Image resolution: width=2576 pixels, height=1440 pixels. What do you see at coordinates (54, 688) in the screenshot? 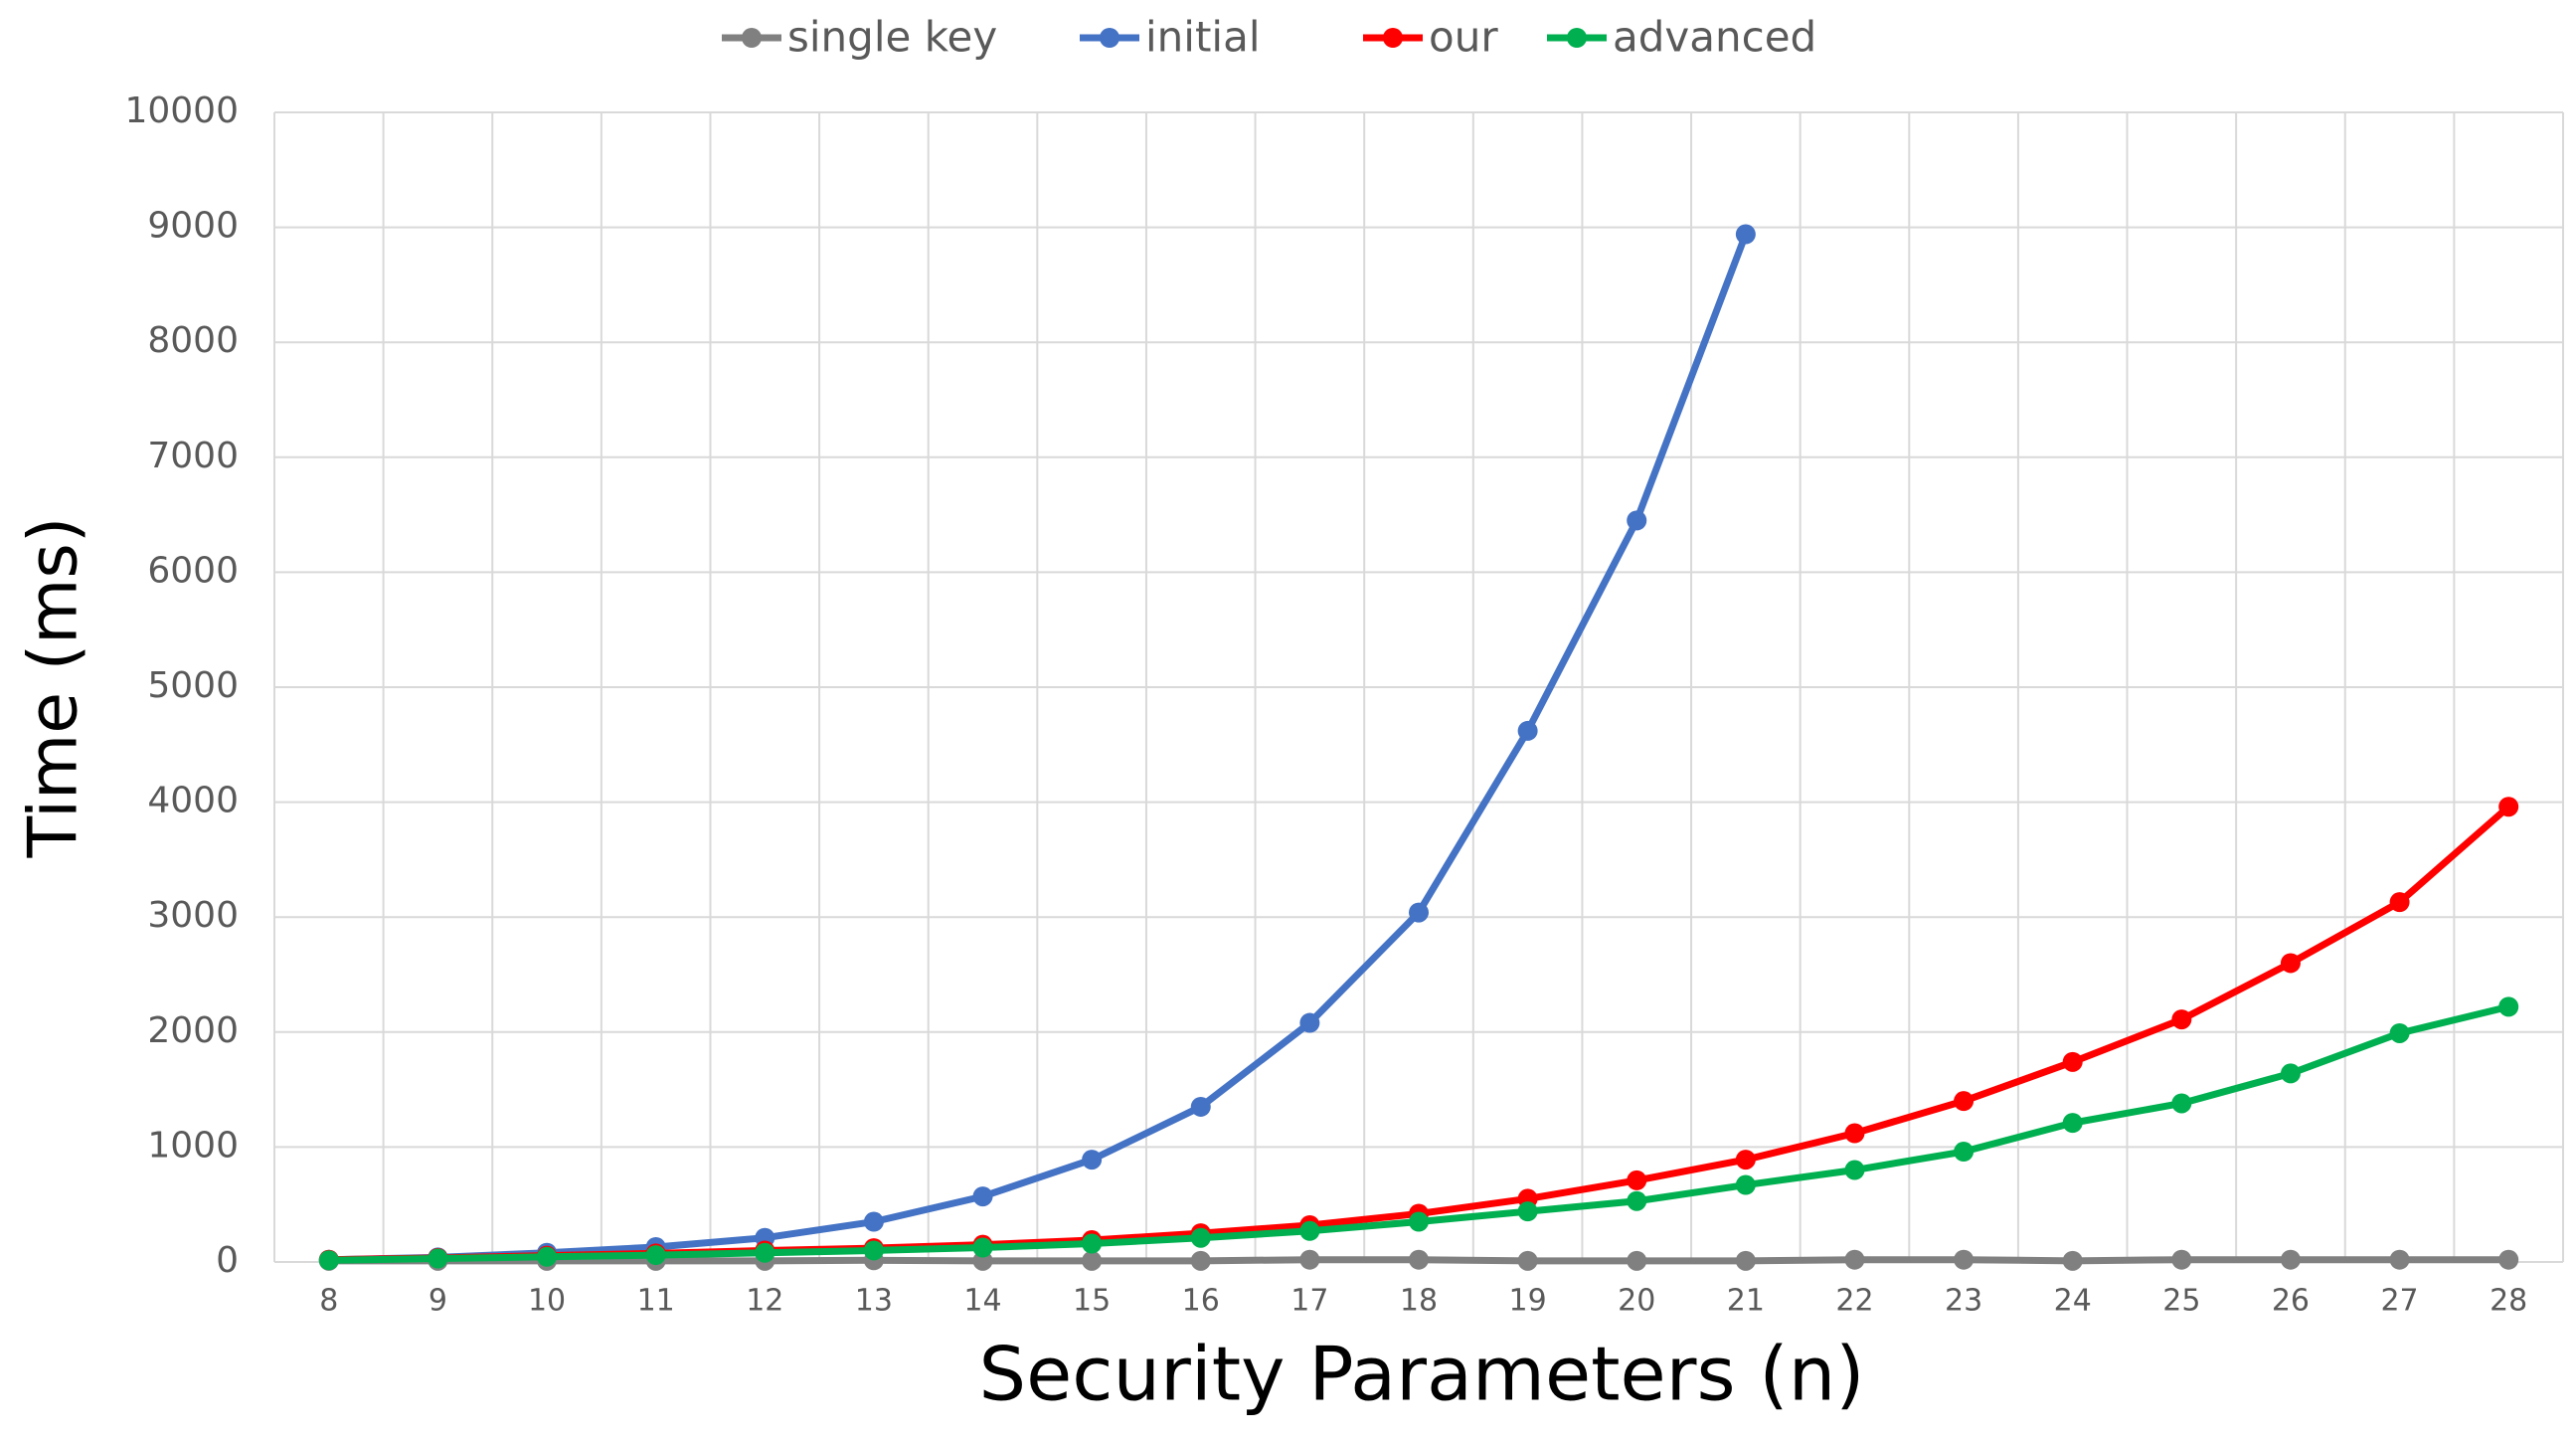
I see `y-axis-label: Time (ms)` at bounding box center [54, 688].